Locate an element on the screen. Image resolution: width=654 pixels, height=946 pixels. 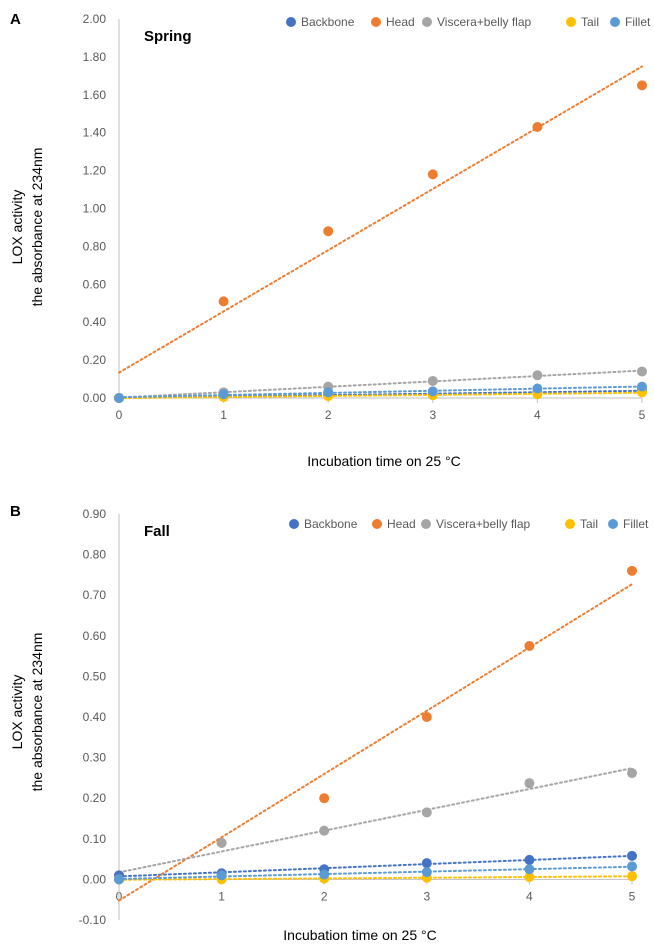
point-tail is located at coordinates (632, 876).